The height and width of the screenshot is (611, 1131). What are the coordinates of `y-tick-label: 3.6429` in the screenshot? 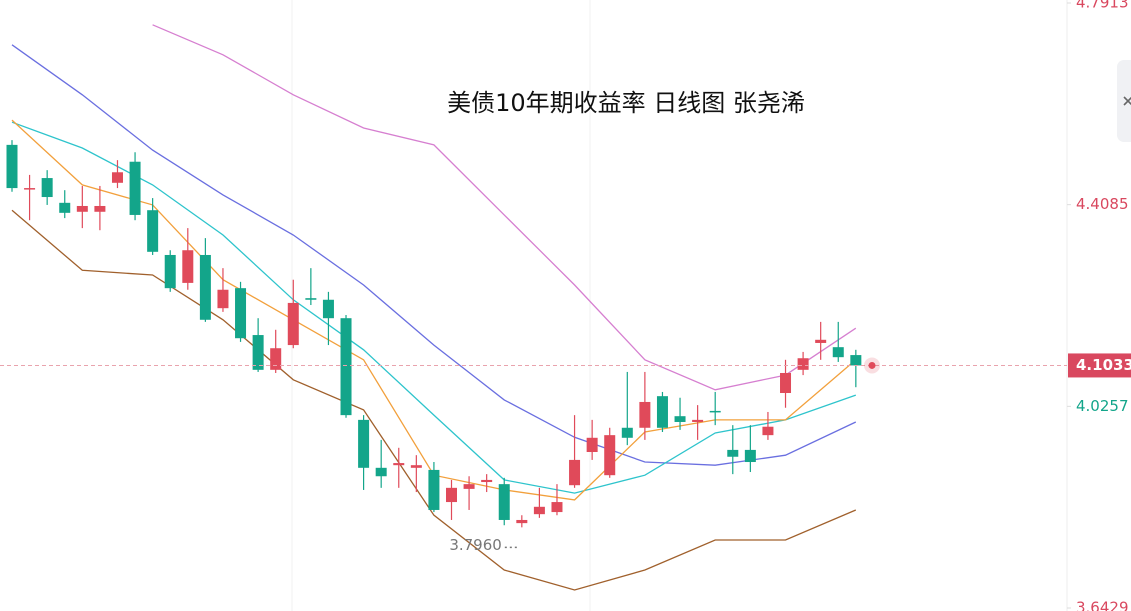 It's located at (1102, 605).